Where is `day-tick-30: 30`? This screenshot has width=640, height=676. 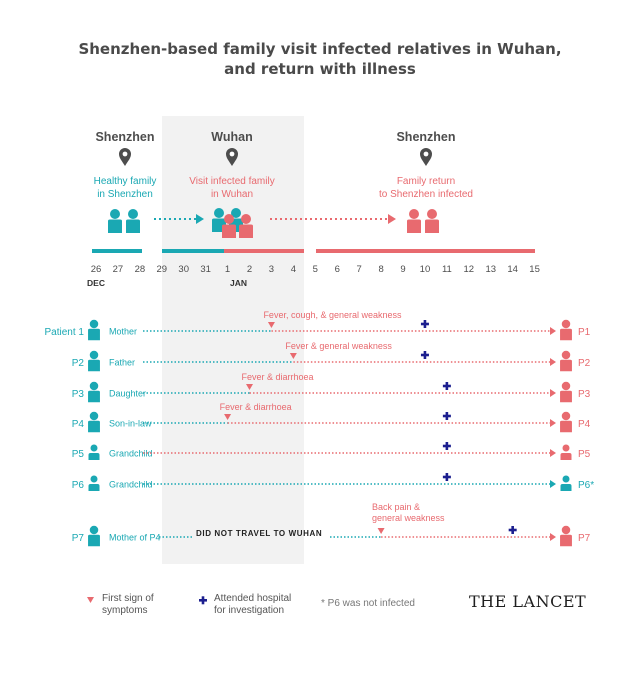
day-tick-30: 30 is located at coordinates (183, 269).